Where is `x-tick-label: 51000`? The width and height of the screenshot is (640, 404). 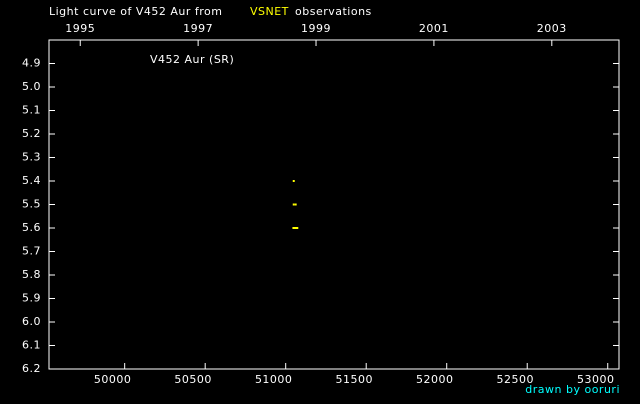
x-tick-label: 51000 is located at coordinates (274, 379).